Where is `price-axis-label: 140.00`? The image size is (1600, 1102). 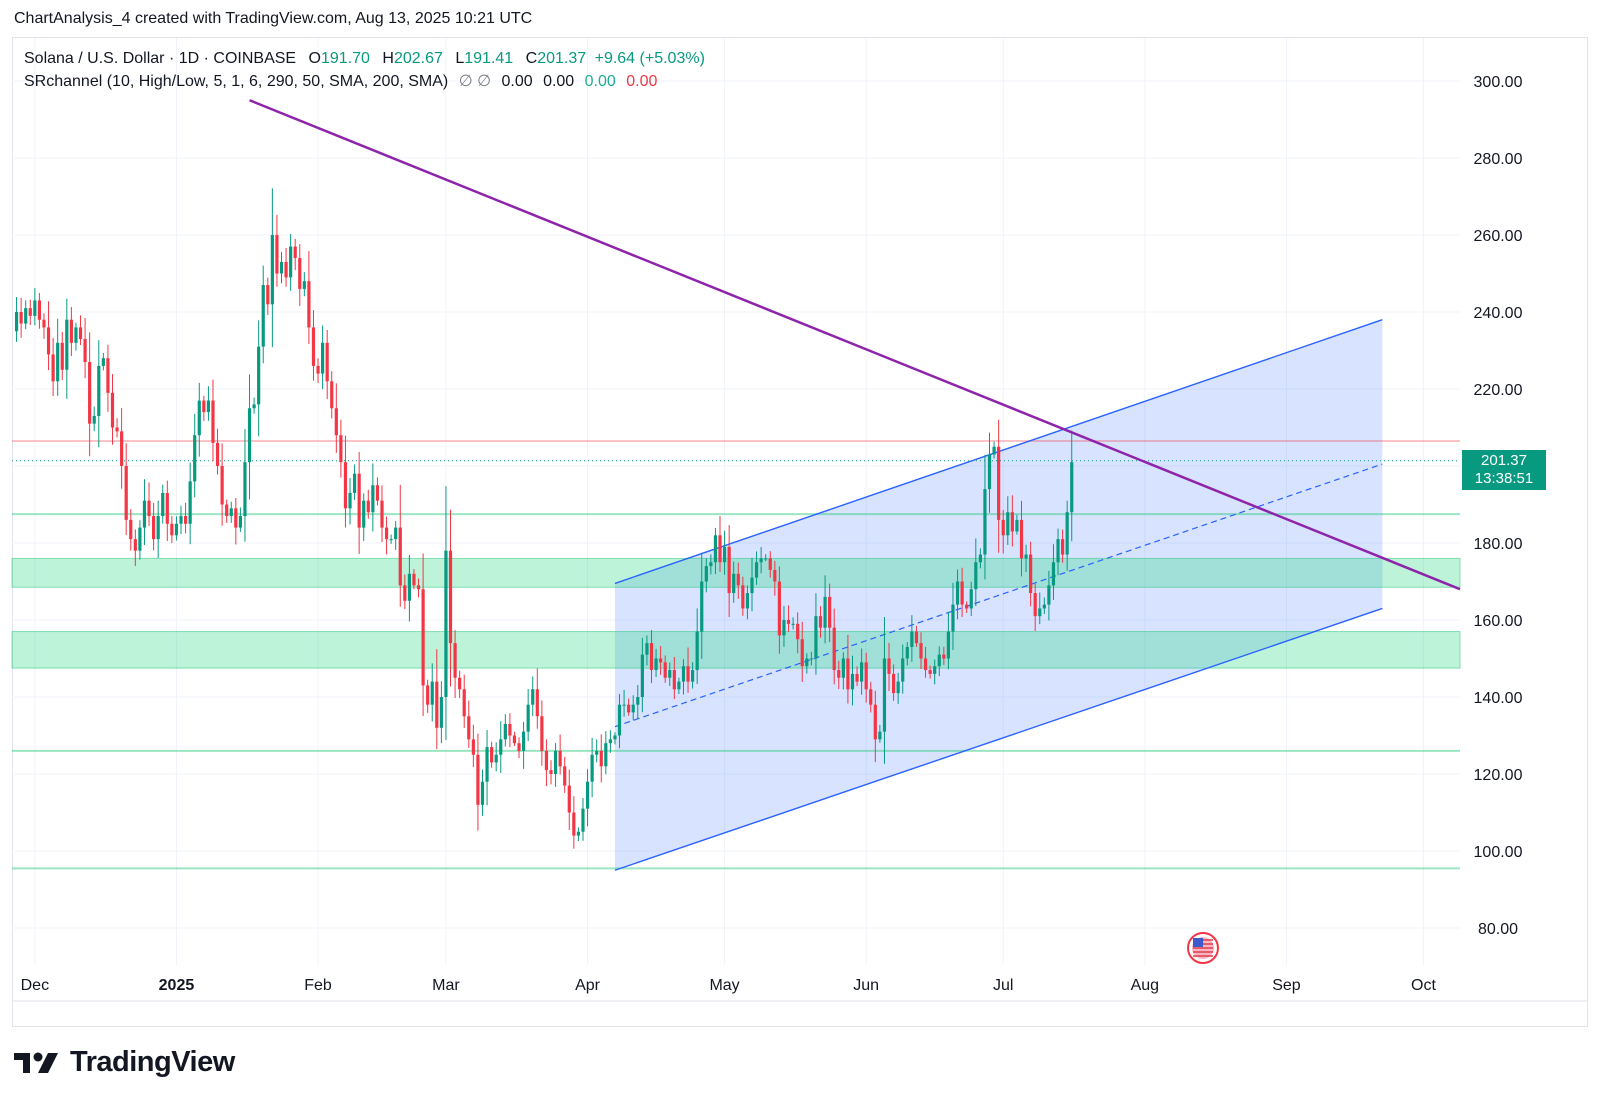 price-axis-label: 140.00 is located at coordinates (1498, 698).